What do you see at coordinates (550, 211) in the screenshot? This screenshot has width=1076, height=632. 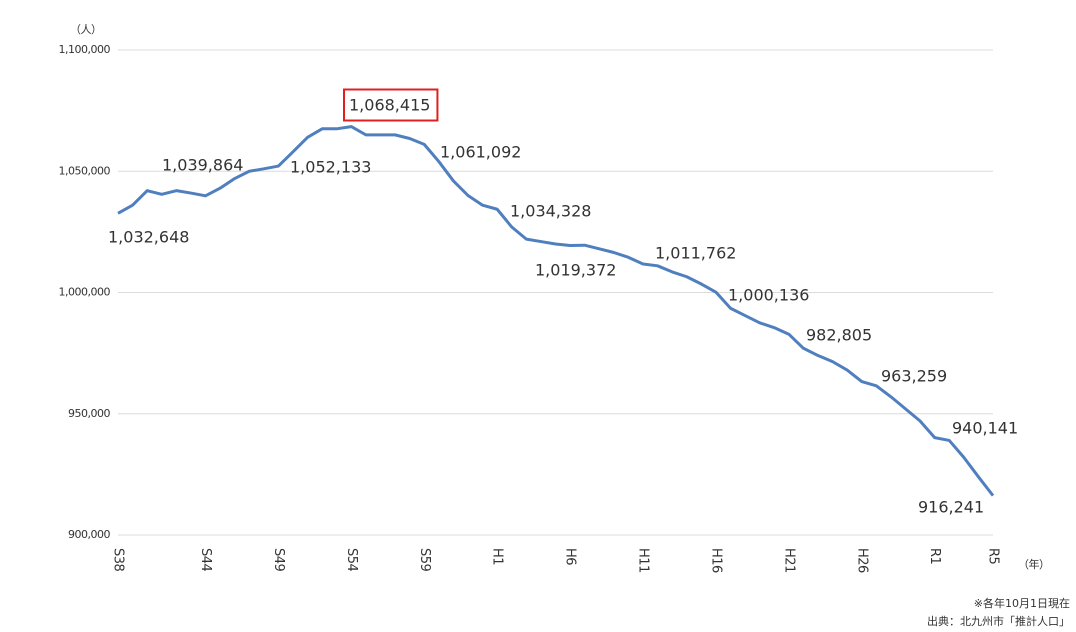 I see `data-label: 1,034,328` at bounding box center [550, 211].